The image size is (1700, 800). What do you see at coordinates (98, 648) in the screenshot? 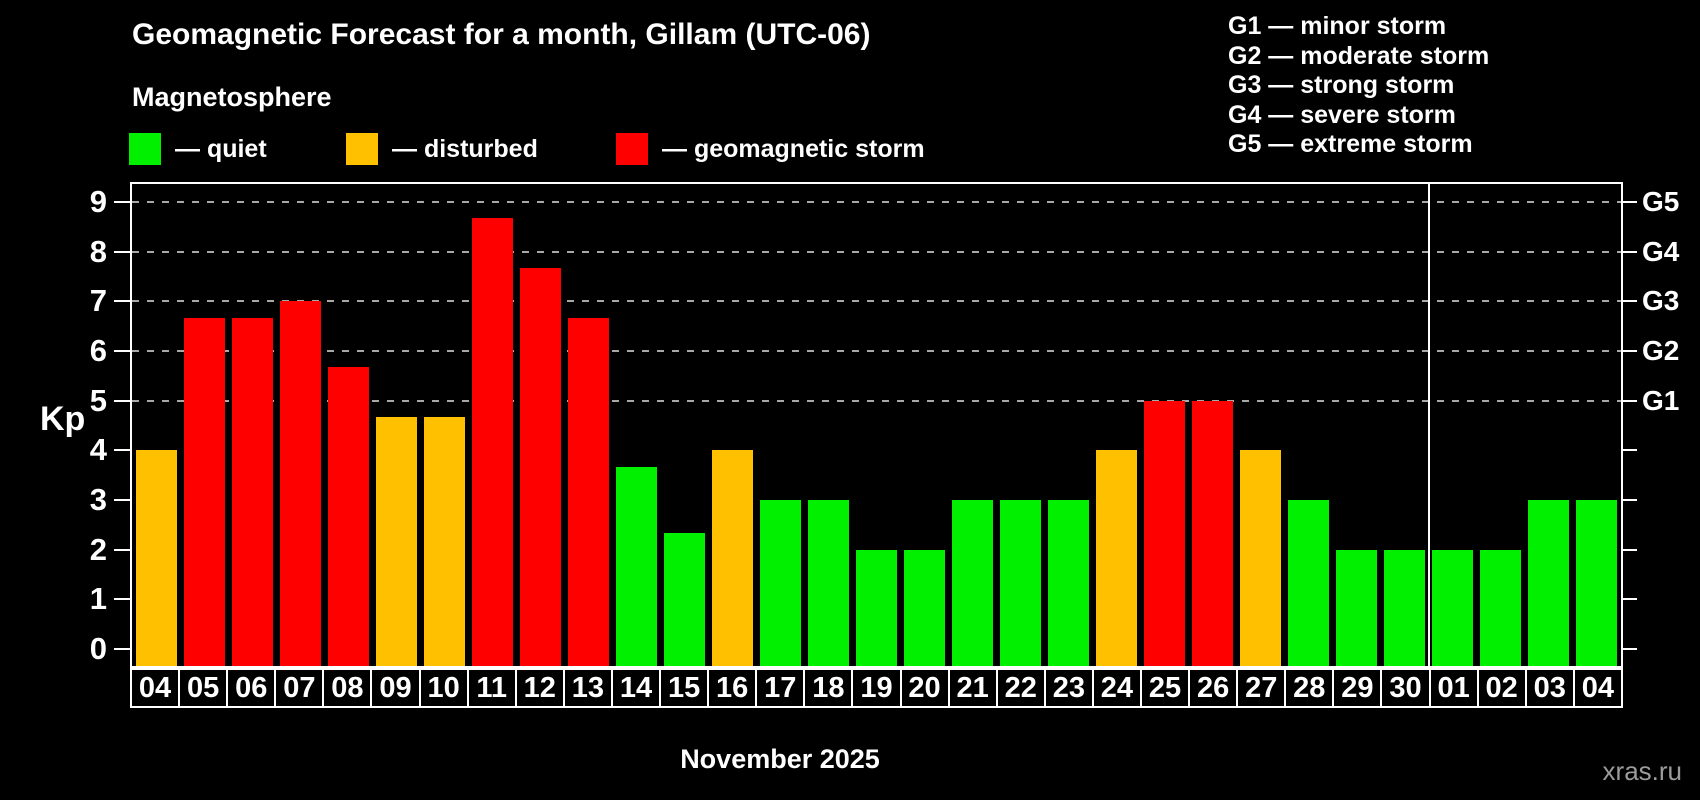
I see `y-tick-label-0: 0` at bounding box center [98, 648].